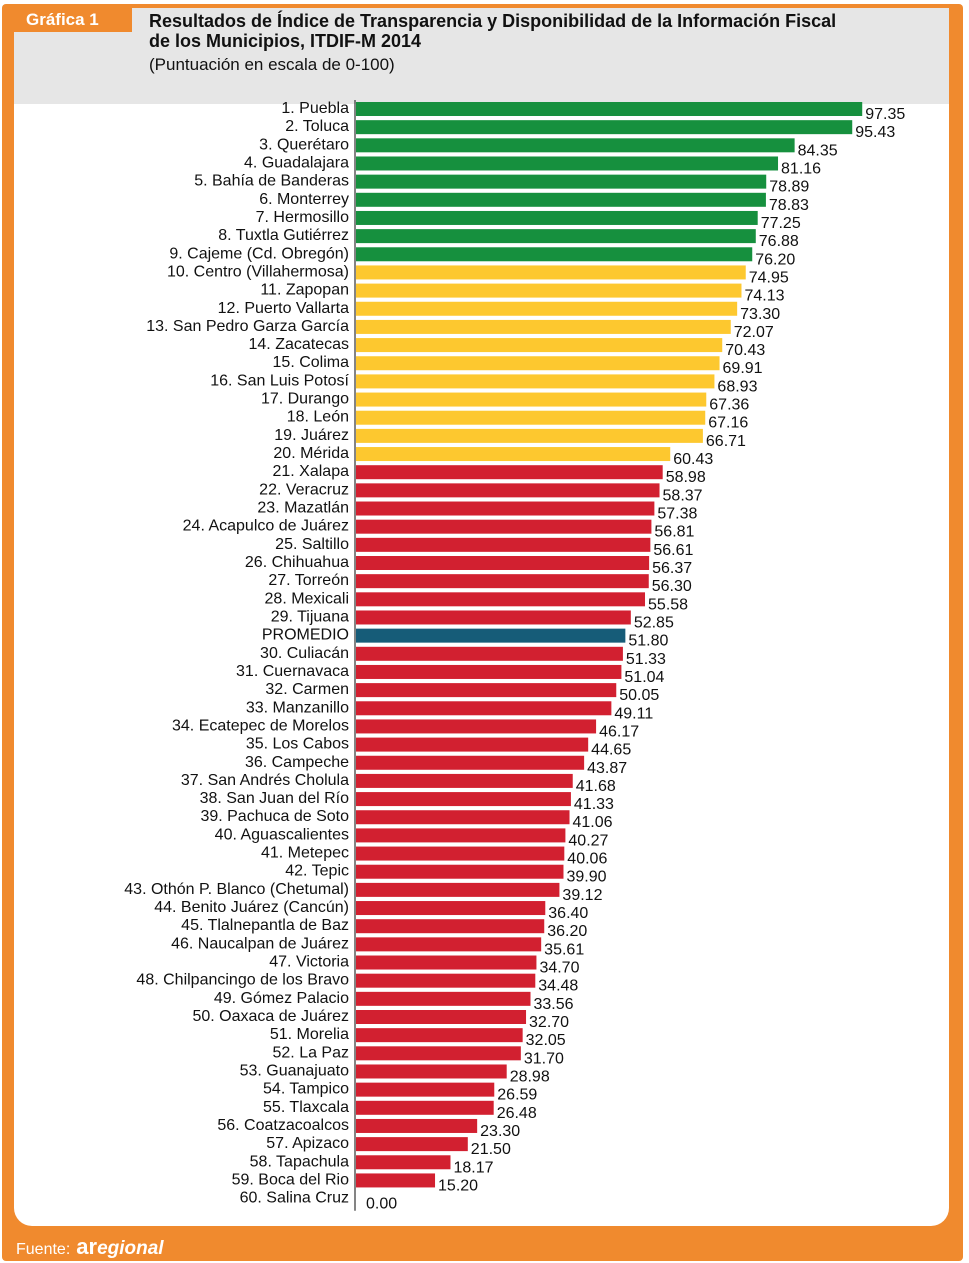  Describe the element at coordinates (308, 580) in the screenshot. I see `category-label: 27. Torreón` at that location.